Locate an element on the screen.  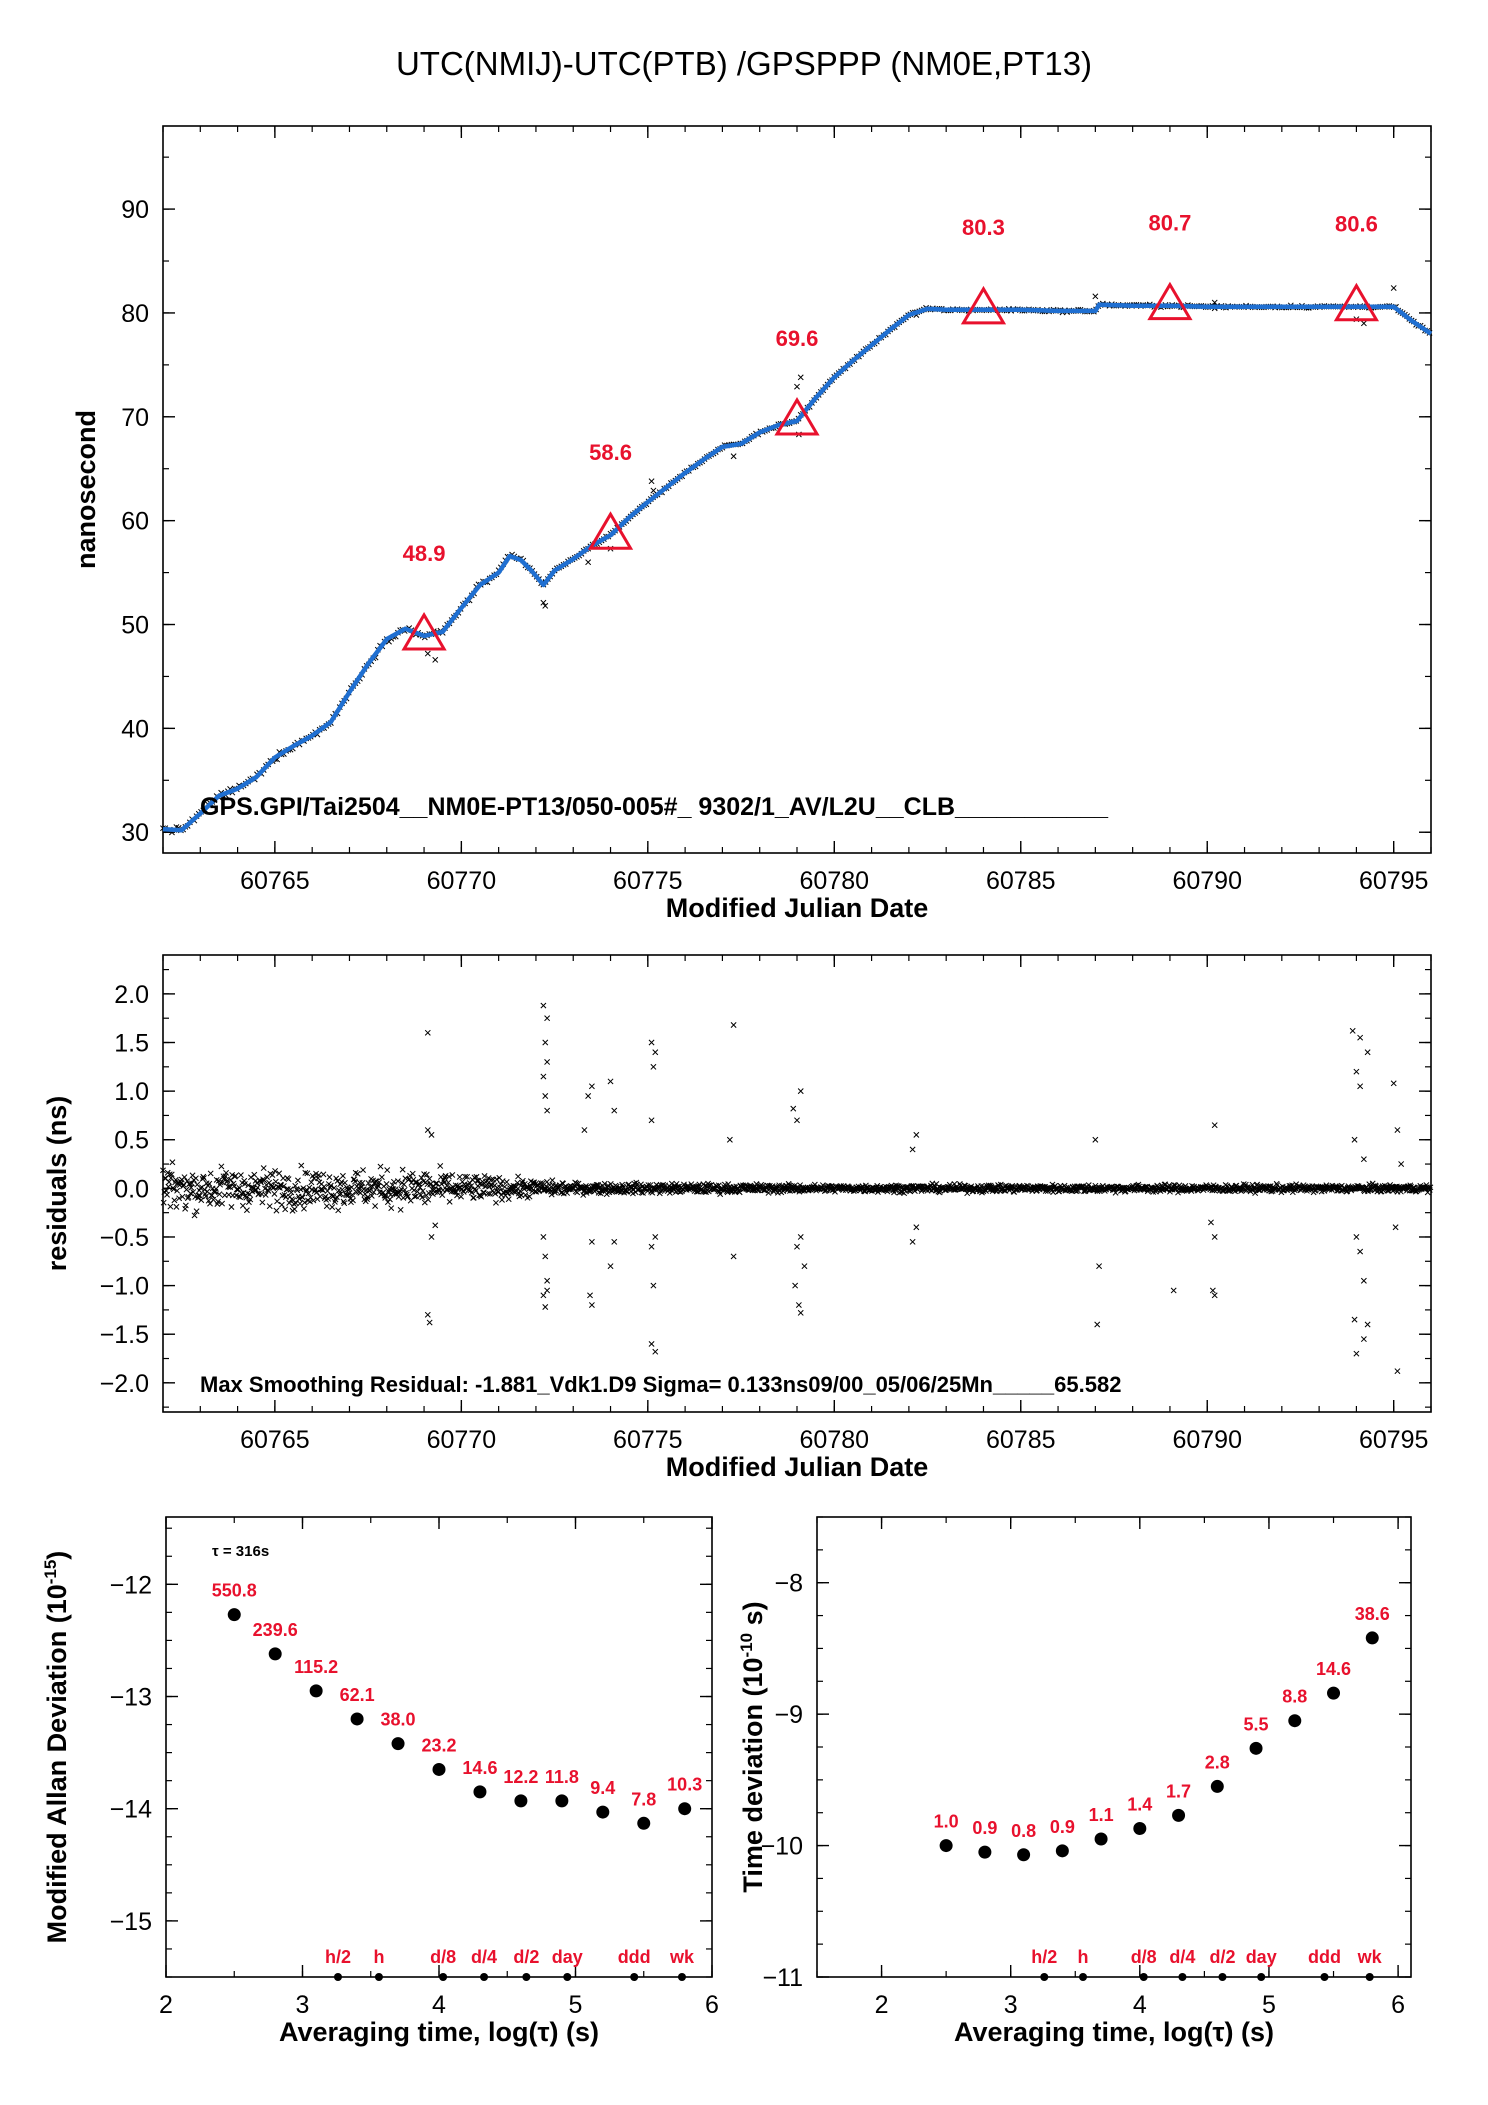
time-mark-label: h/2 is located at coordinates (338, 1957).